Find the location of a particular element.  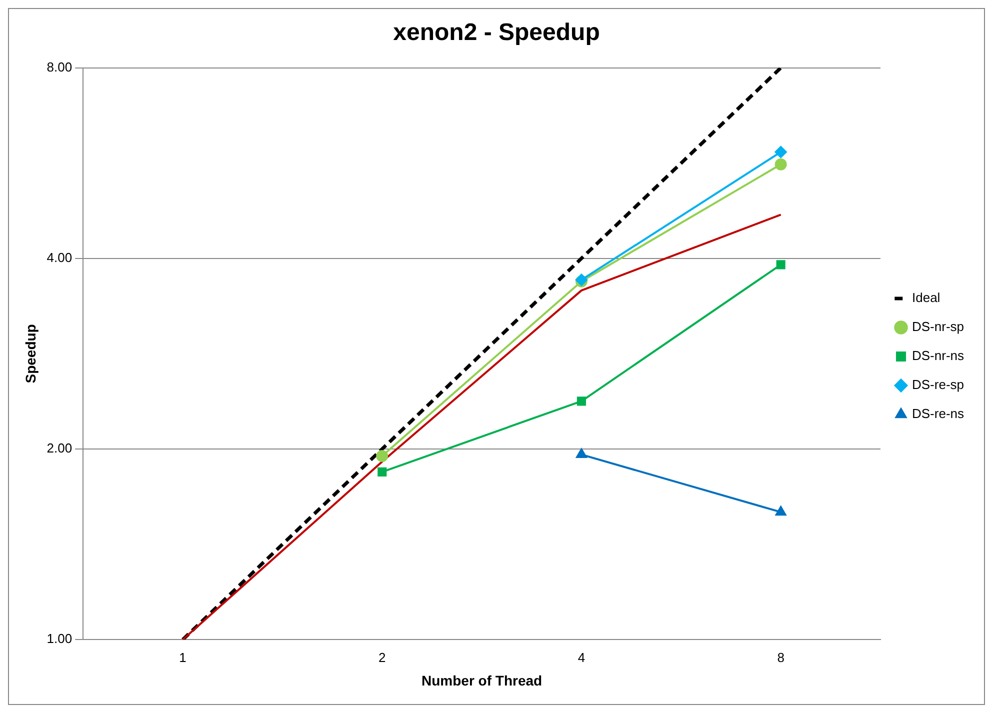

y-axis-title: Speedup is located at coordinates (30, 354).